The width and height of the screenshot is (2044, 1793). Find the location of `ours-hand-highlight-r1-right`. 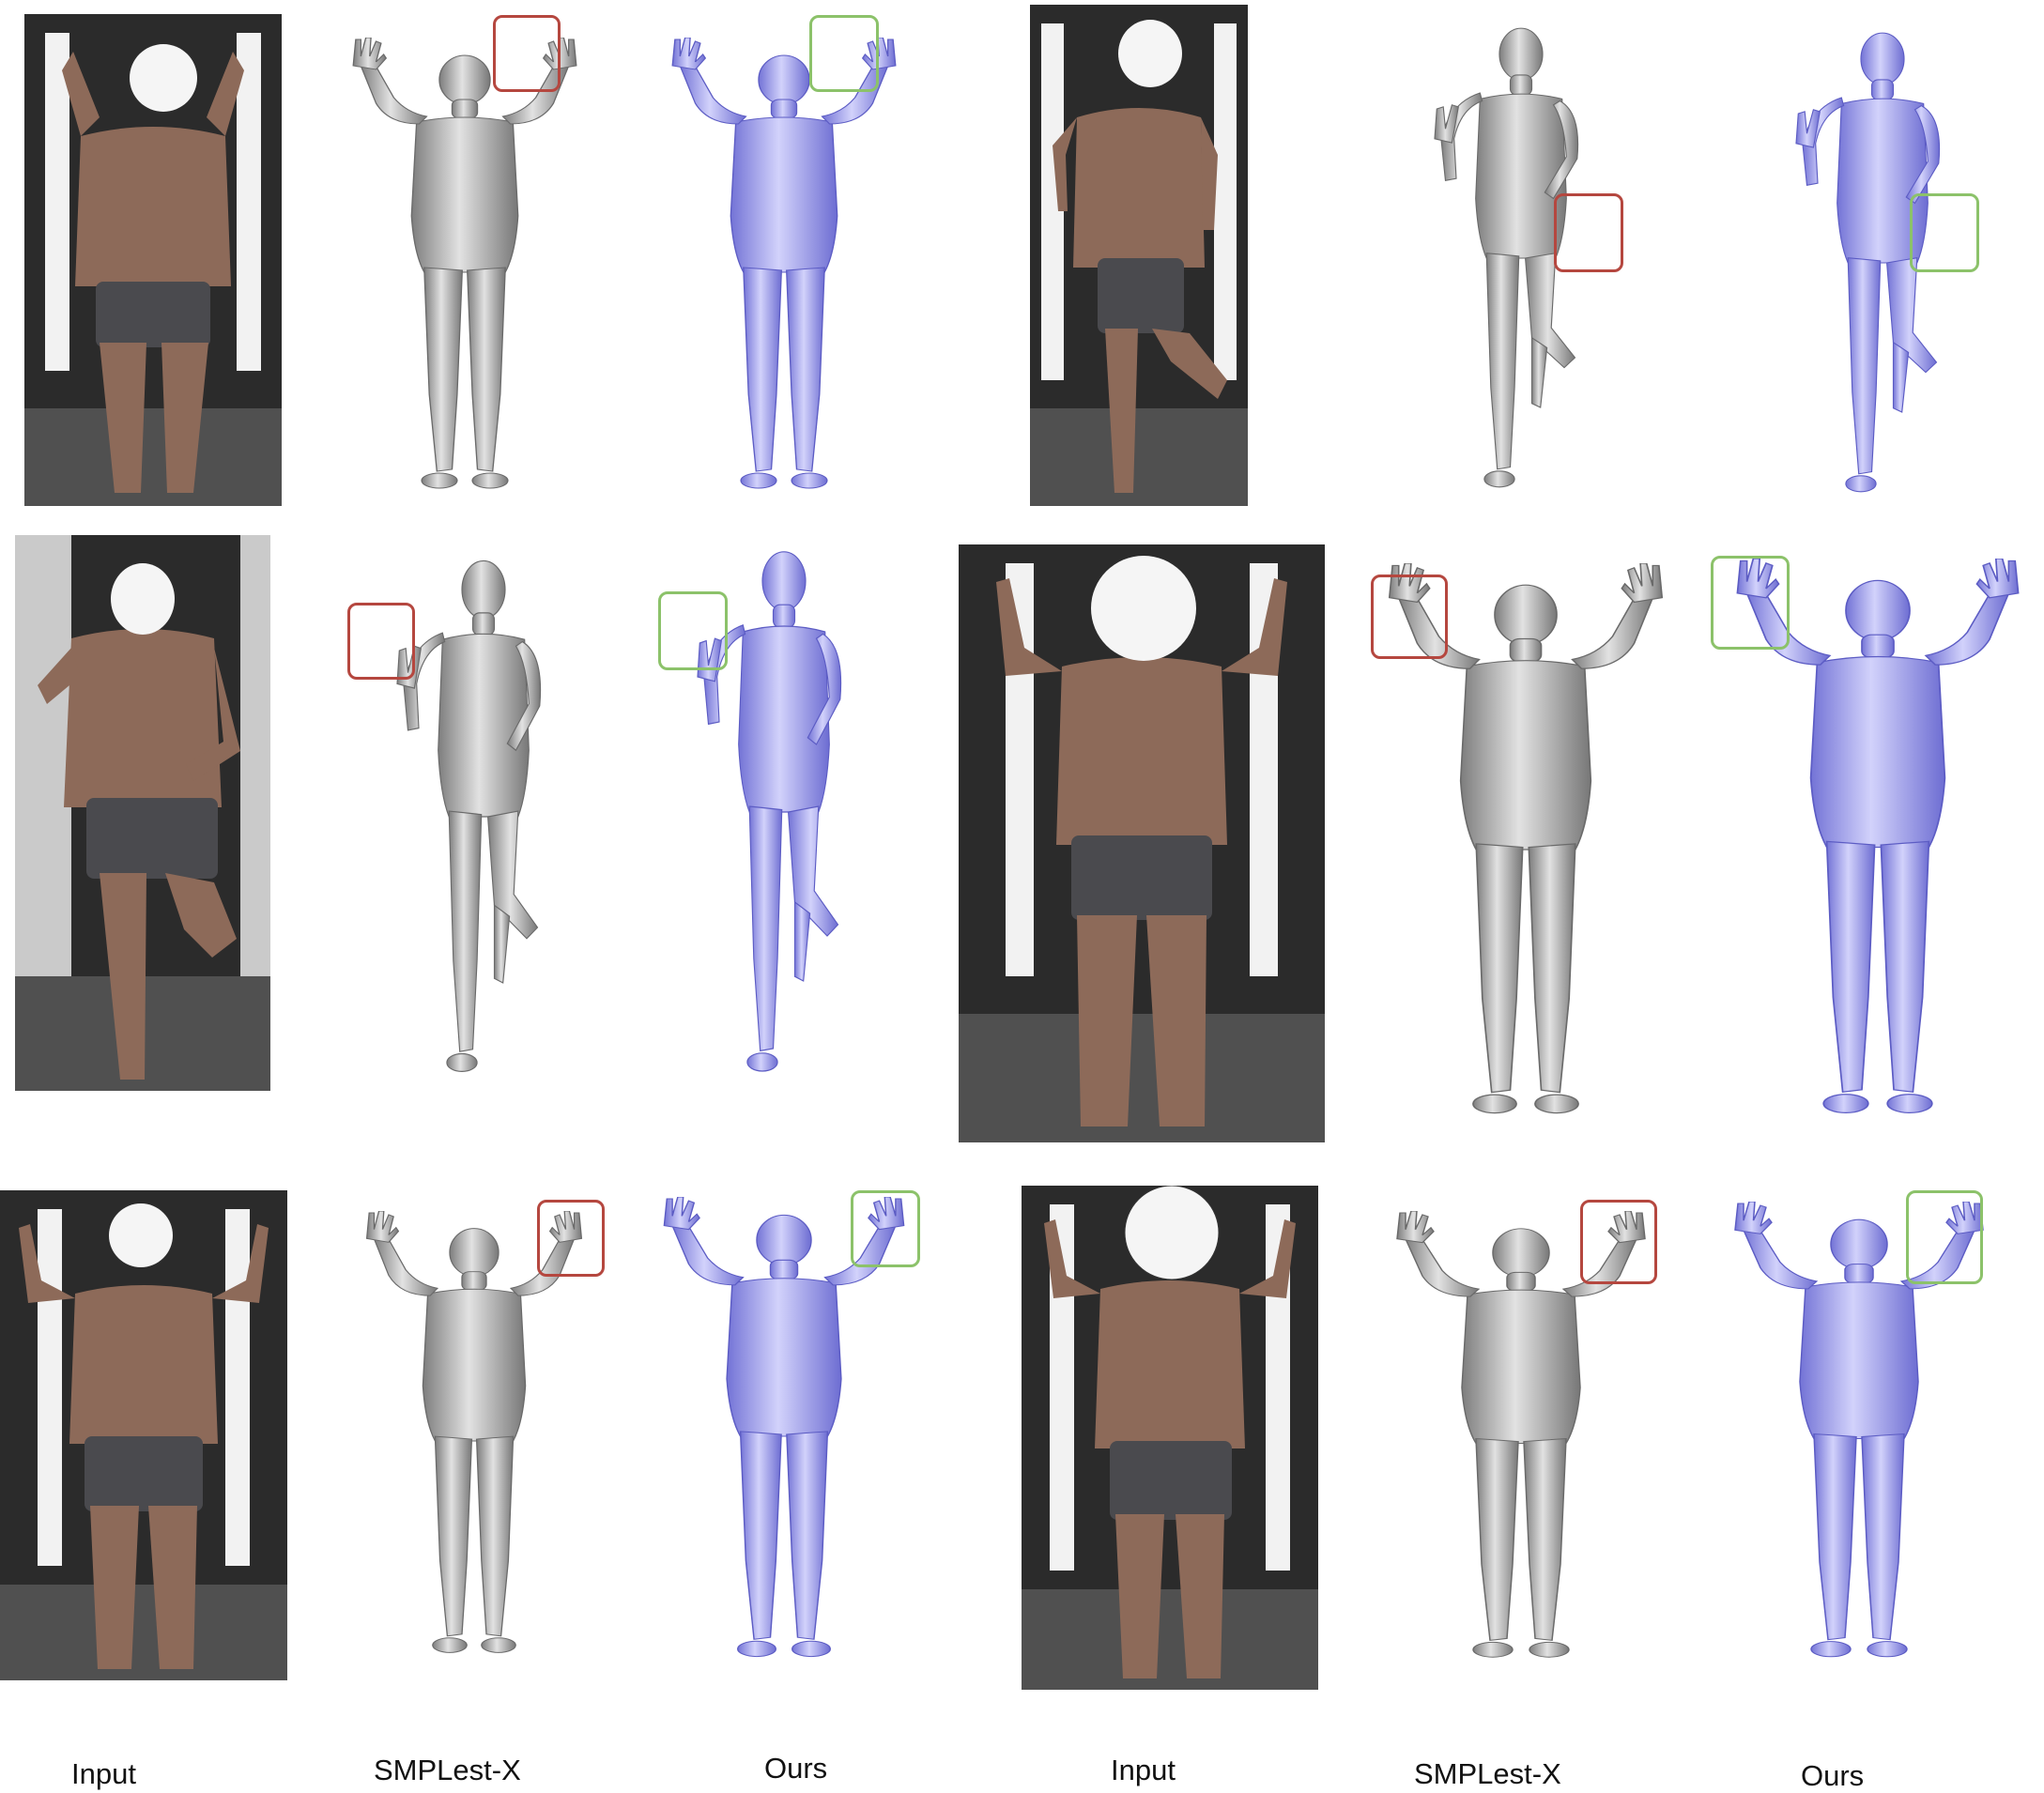

ours-hand-highlight-r1-right is located at coordinates (1945, 233).